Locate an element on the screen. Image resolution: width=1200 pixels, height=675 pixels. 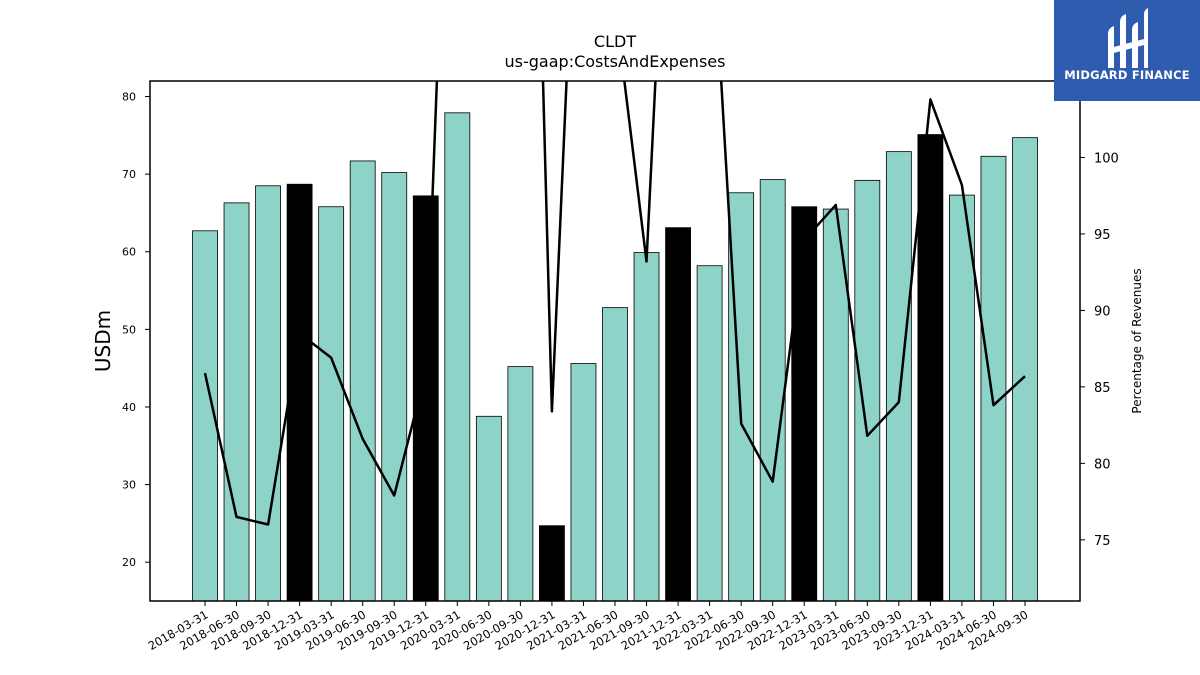
chart-subtitle: us-gaap:CostsAndExpenses is located at coordinates (615, 61).